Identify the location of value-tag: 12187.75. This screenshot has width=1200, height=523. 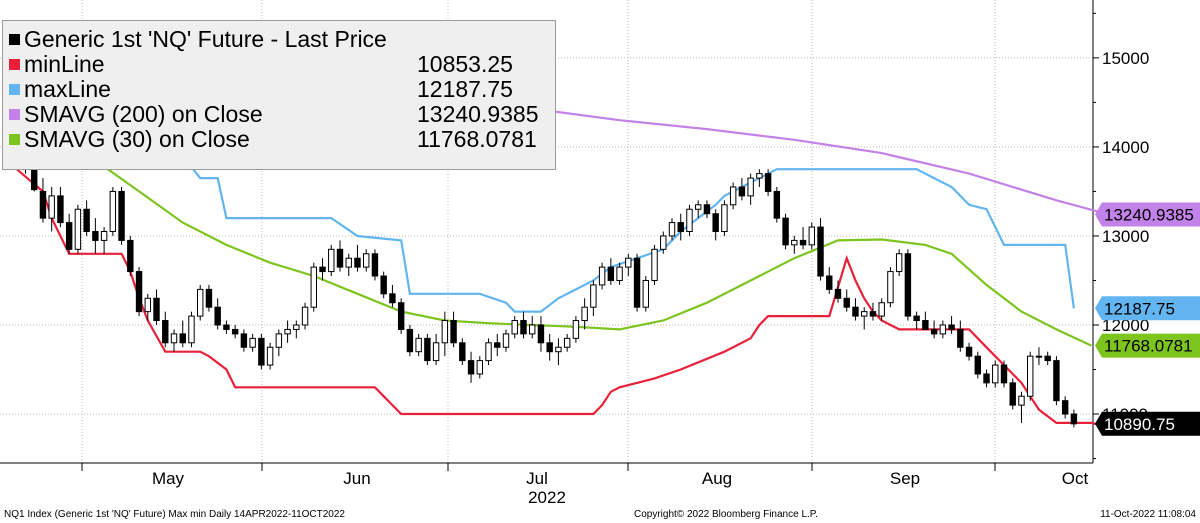
(1147, 308).